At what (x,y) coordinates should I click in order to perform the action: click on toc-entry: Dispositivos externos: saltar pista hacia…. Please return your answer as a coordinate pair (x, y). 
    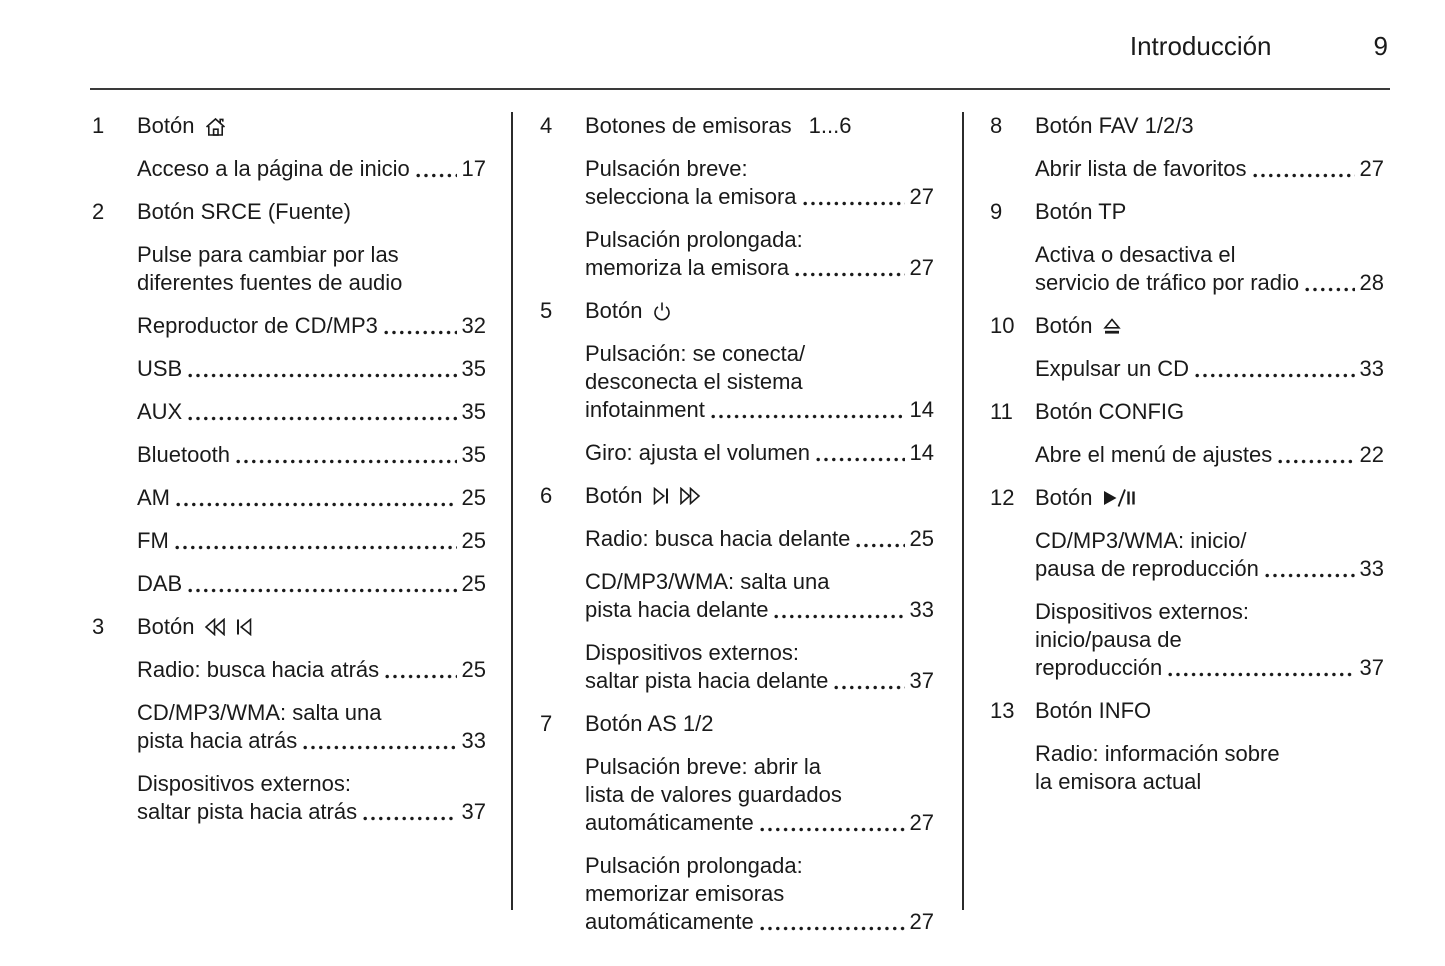
    Looking at the image, I should click on (311, 798).